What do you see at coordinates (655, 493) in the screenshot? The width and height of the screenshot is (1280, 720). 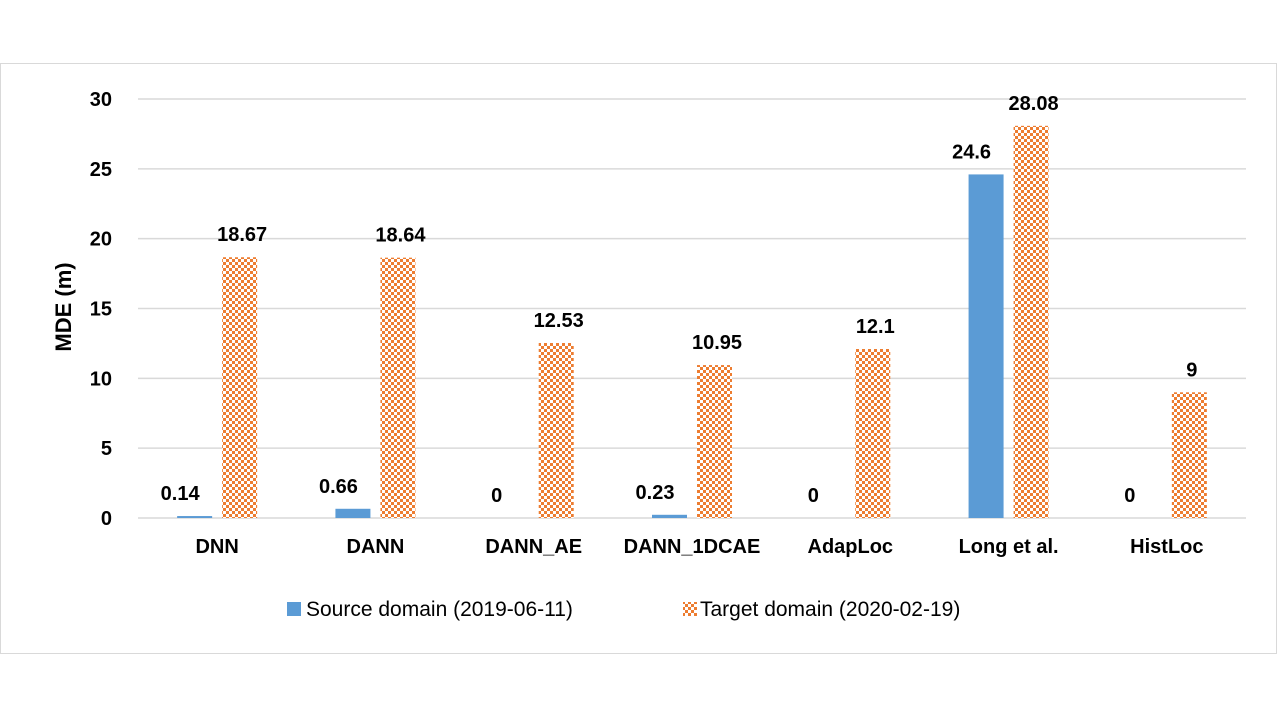 I see `data-label-source: 0.23` at bounding box center [655, 493].